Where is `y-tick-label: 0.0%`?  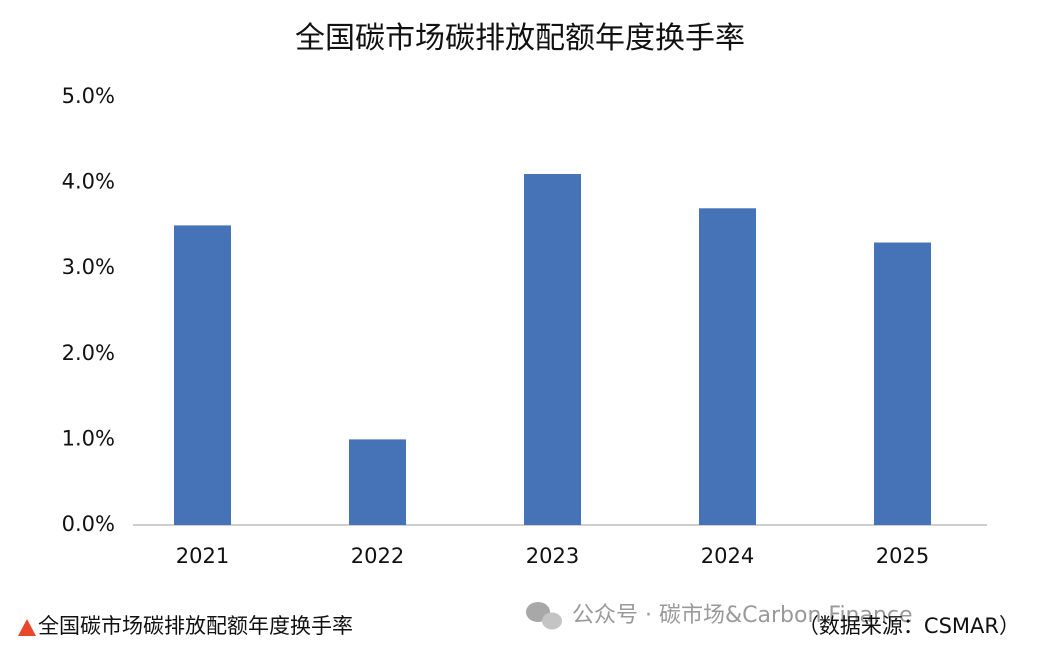
y-tick-label: 0.0% is located at coordinates (88, 524).